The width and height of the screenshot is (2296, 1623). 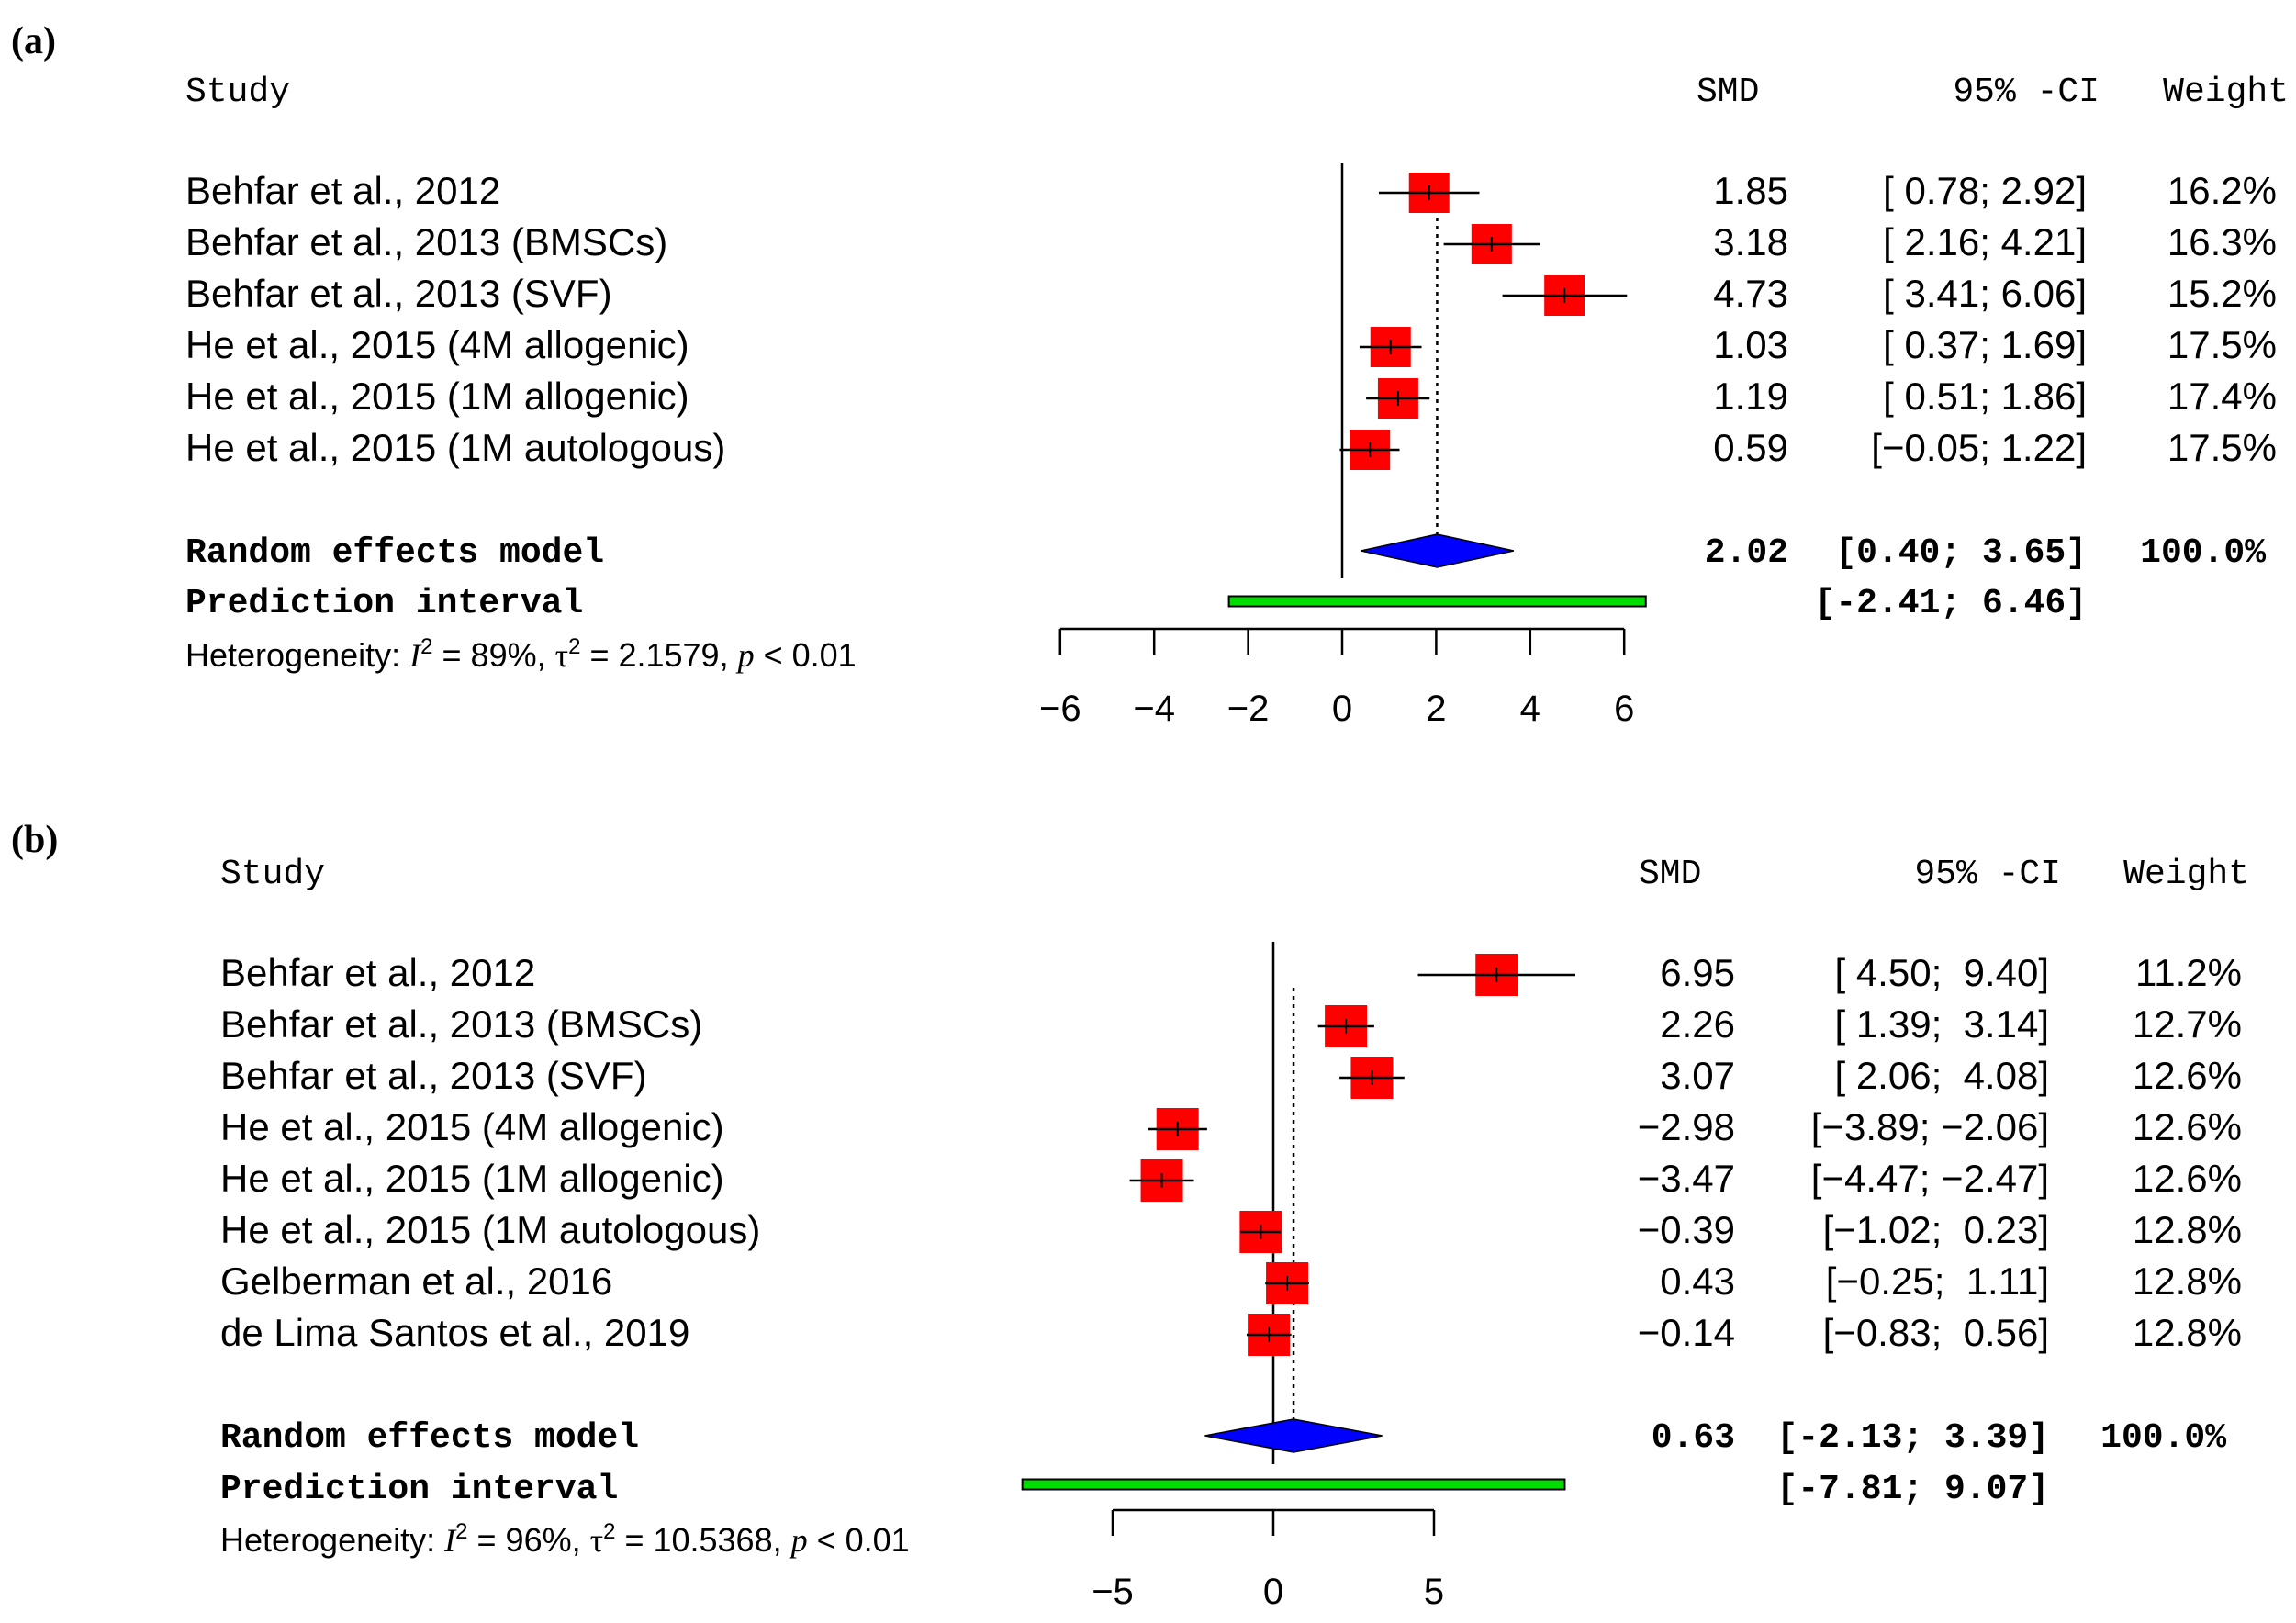 I want to click on study-smd-value: 1.85, so click(x=1750, y=190).